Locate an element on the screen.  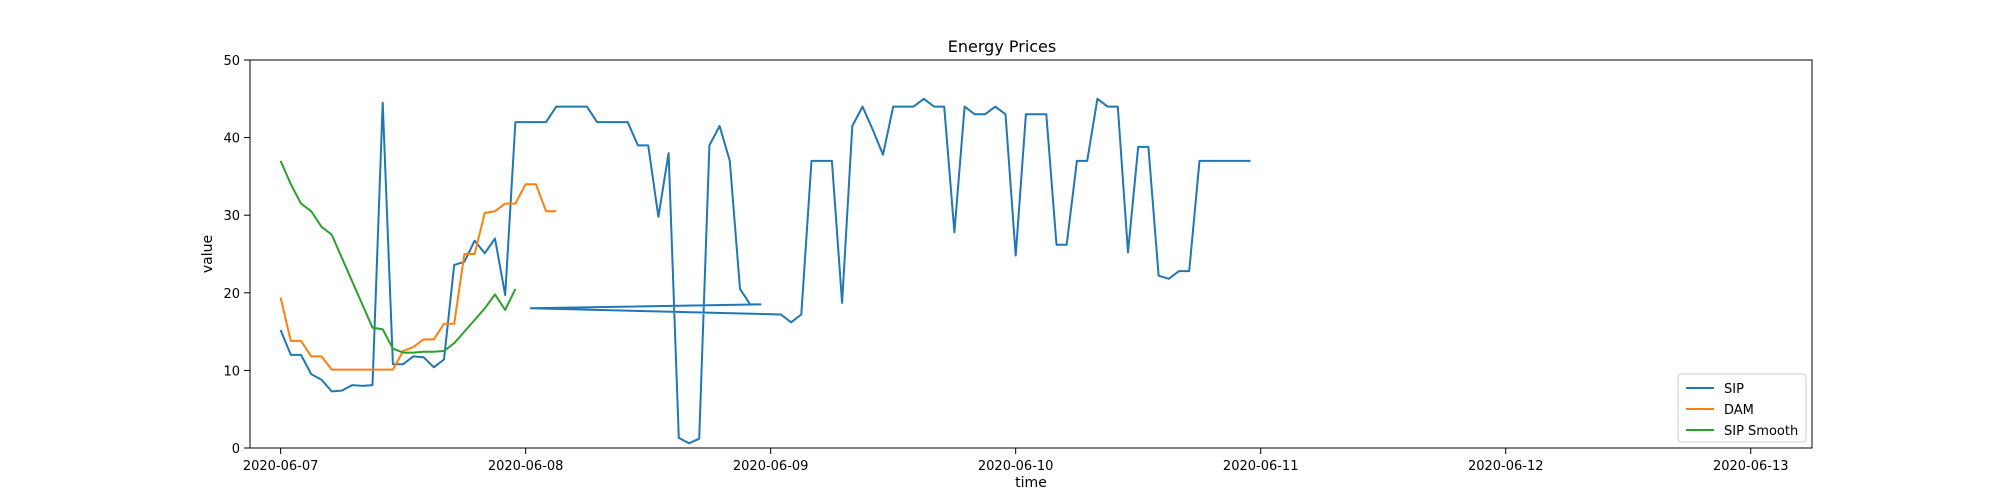
chart-title: Energy Prices is located at coordinates (1002, 46).